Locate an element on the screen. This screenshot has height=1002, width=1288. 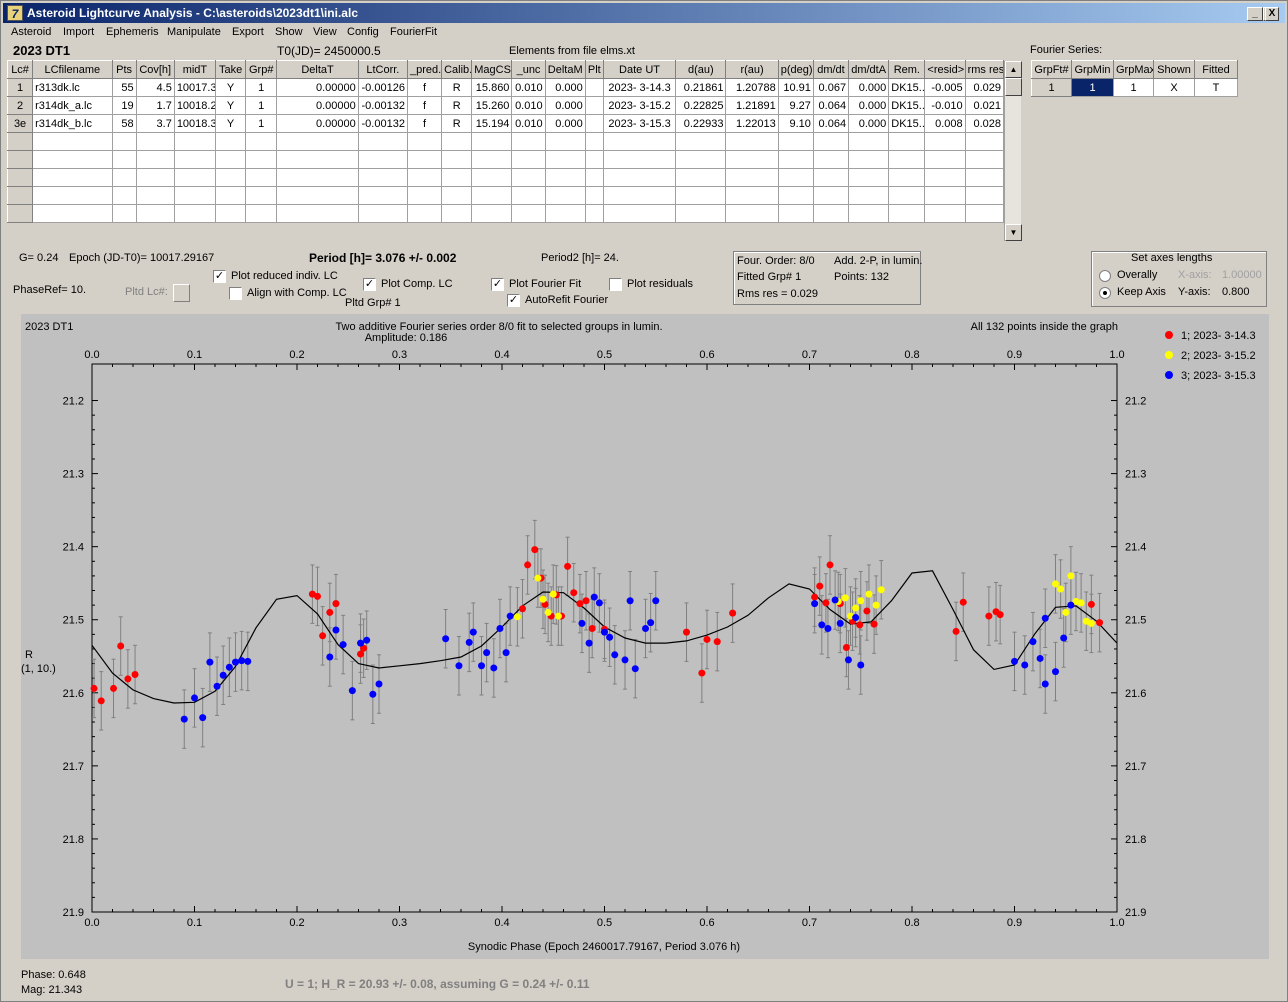
scroll-down-icon: ▼ is located at coordinates (1013, 232).